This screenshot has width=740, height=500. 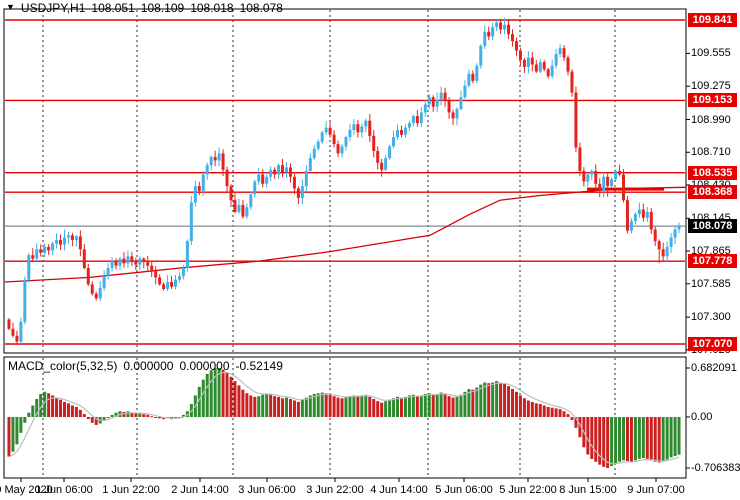 What do you see at coordinates (711, 283) in the screenshot?
I see `price-axis-label: 107.585` at bounding box center [711, 283].